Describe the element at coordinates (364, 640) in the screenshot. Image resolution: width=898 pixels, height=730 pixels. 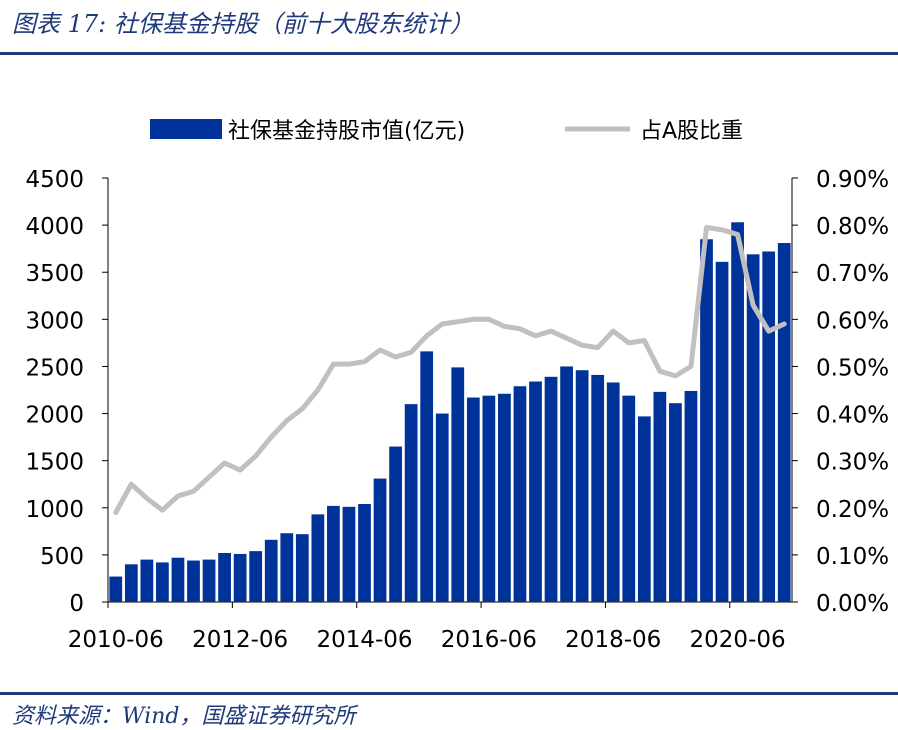
I see `x-tick-label: 2014-06` at that location.